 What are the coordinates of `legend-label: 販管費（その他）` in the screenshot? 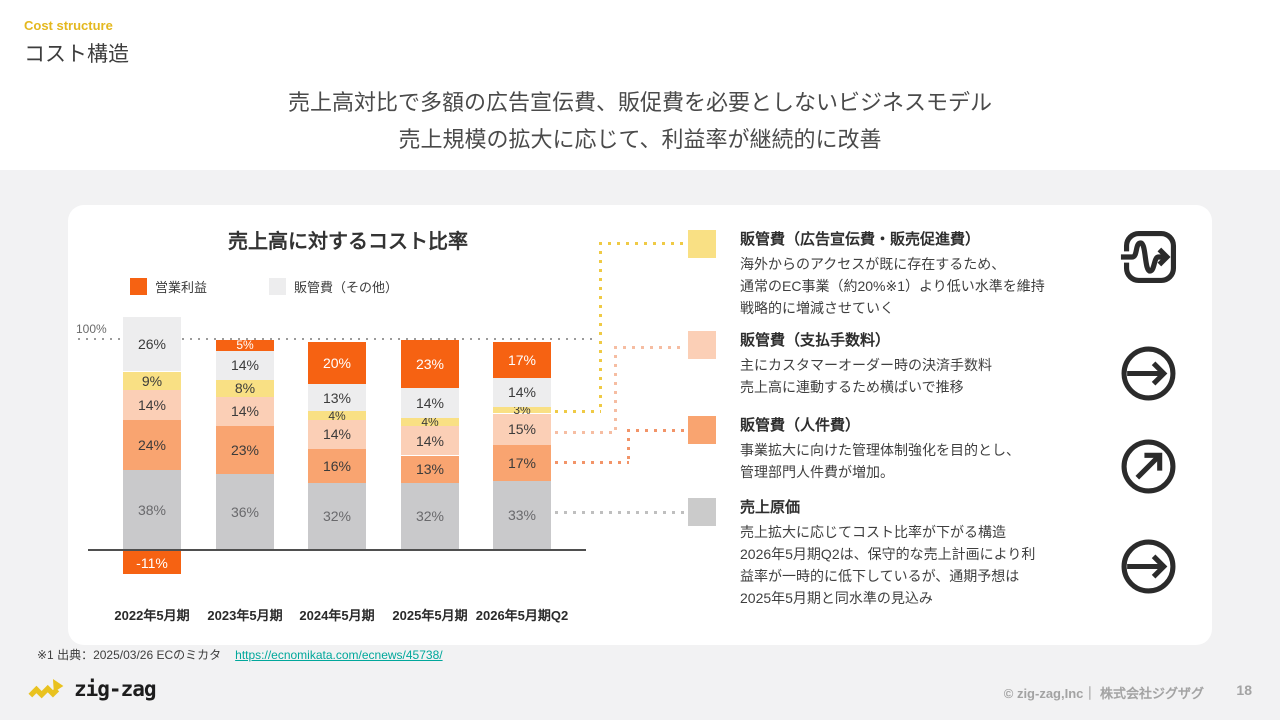 It's located at (346, 287).